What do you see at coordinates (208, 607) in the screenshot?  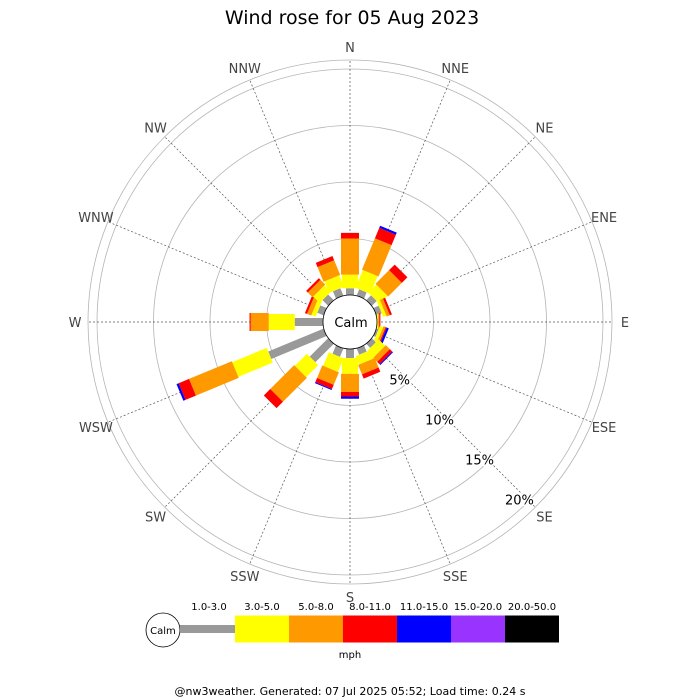 I see `key-label-0: 1.0-3.0` at bounding box center [208, 607].